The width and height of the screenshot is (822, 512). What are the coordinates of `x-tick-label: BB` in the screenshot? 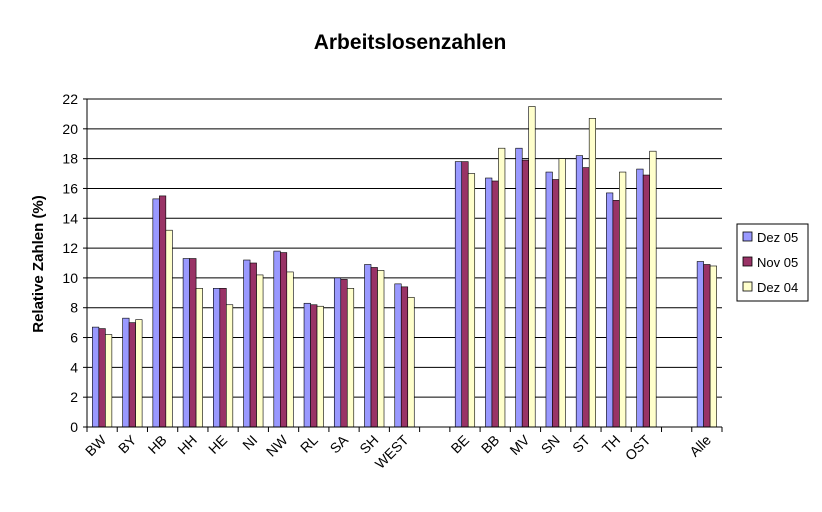 It's located at (490, 444).